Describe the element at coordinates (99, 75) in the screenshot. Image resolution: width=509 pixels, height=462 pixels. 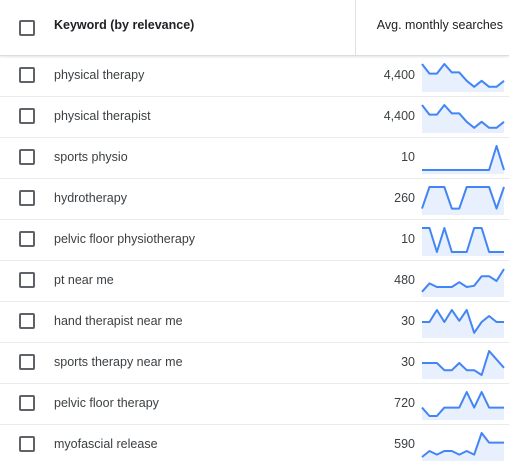
I see `keyword-text: physical therapy` at that location.